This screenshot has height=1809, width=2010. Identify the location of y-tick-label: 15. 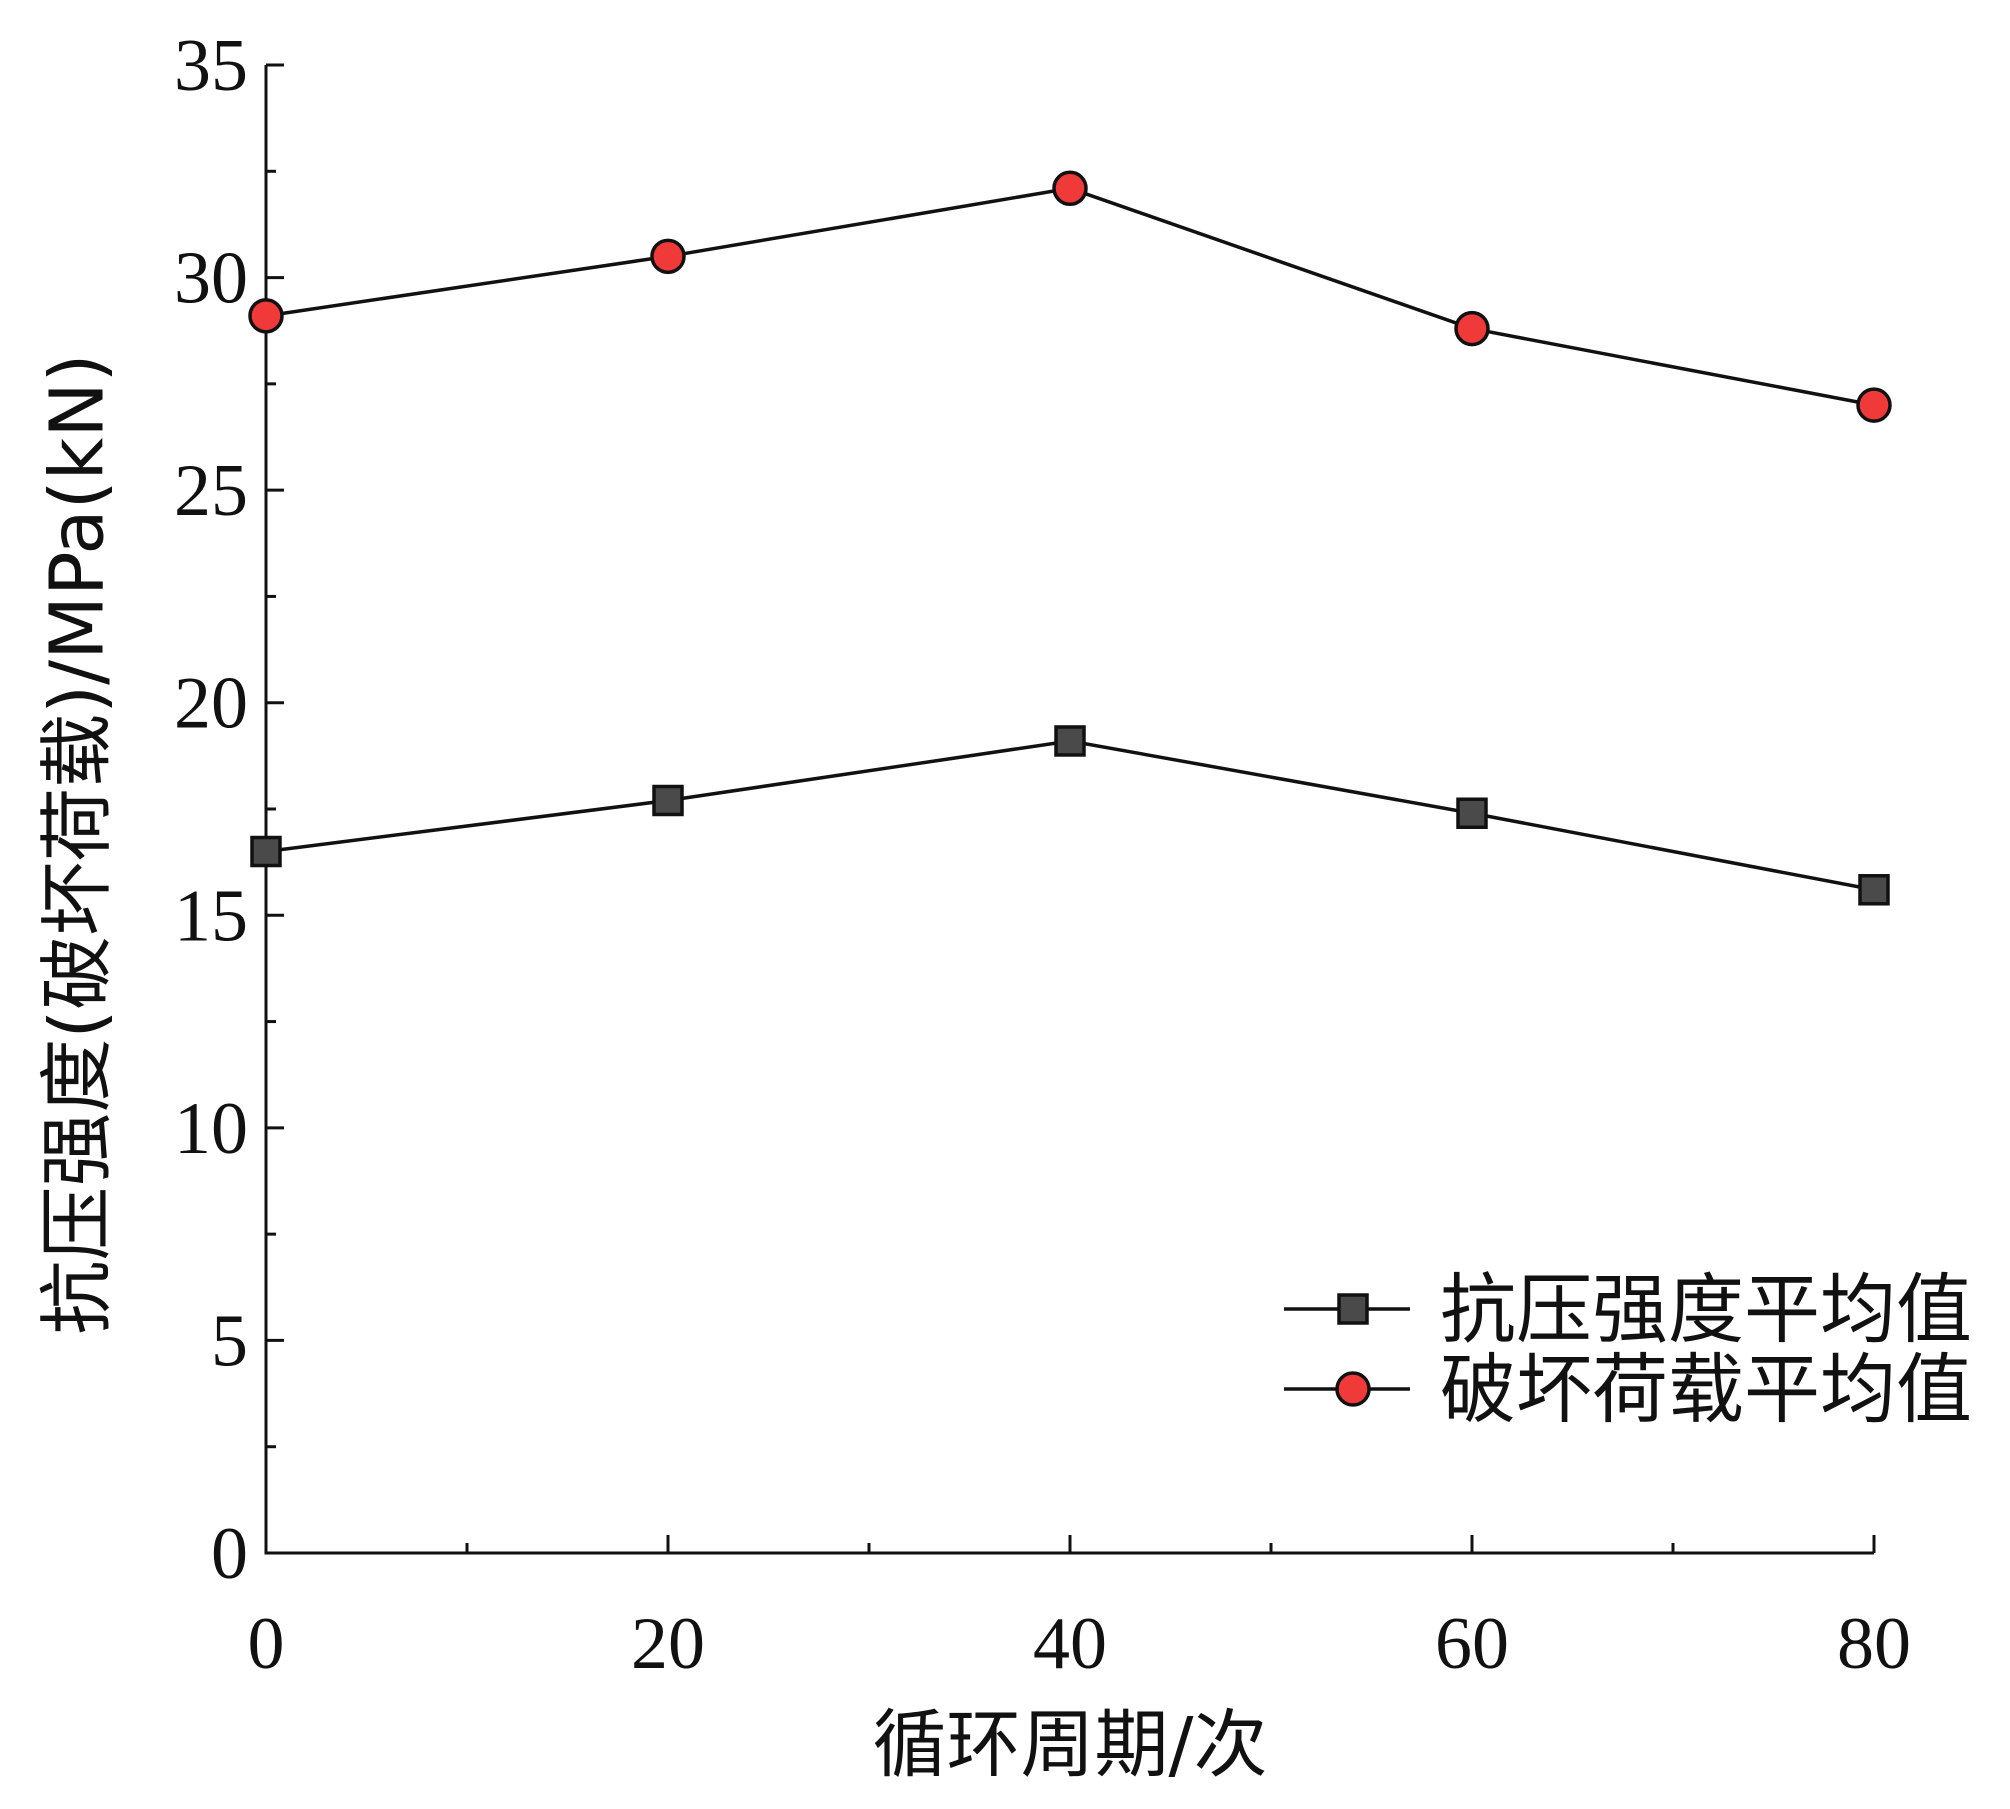
(211, 916).